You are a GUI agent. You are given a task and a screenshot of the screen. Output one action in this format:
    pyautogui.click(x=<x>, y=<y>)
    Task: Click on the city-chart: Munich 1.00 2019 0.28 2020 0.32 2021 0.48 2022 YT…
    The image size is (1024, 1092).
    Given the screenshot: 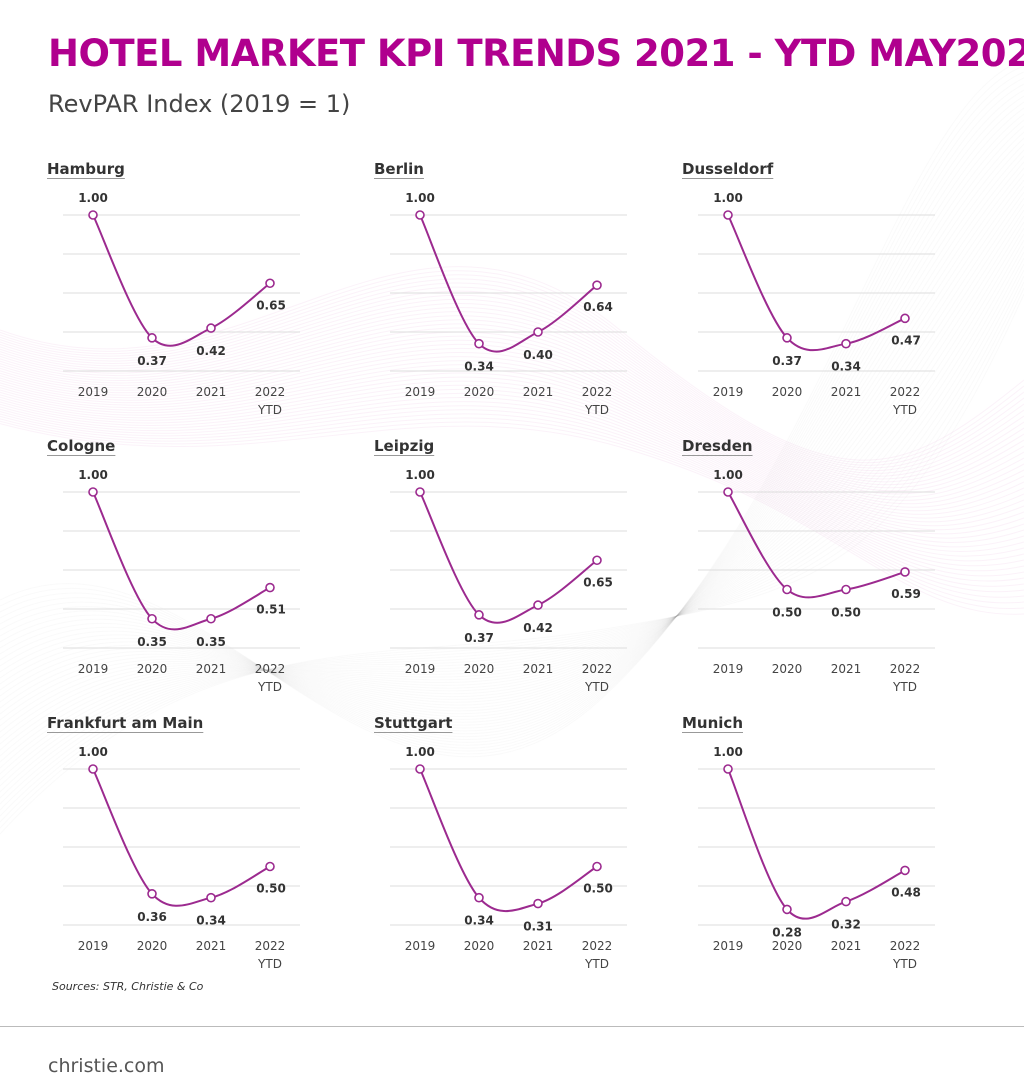 What is the action you would take?
    pyautogui.click(x=832, y=849)
    